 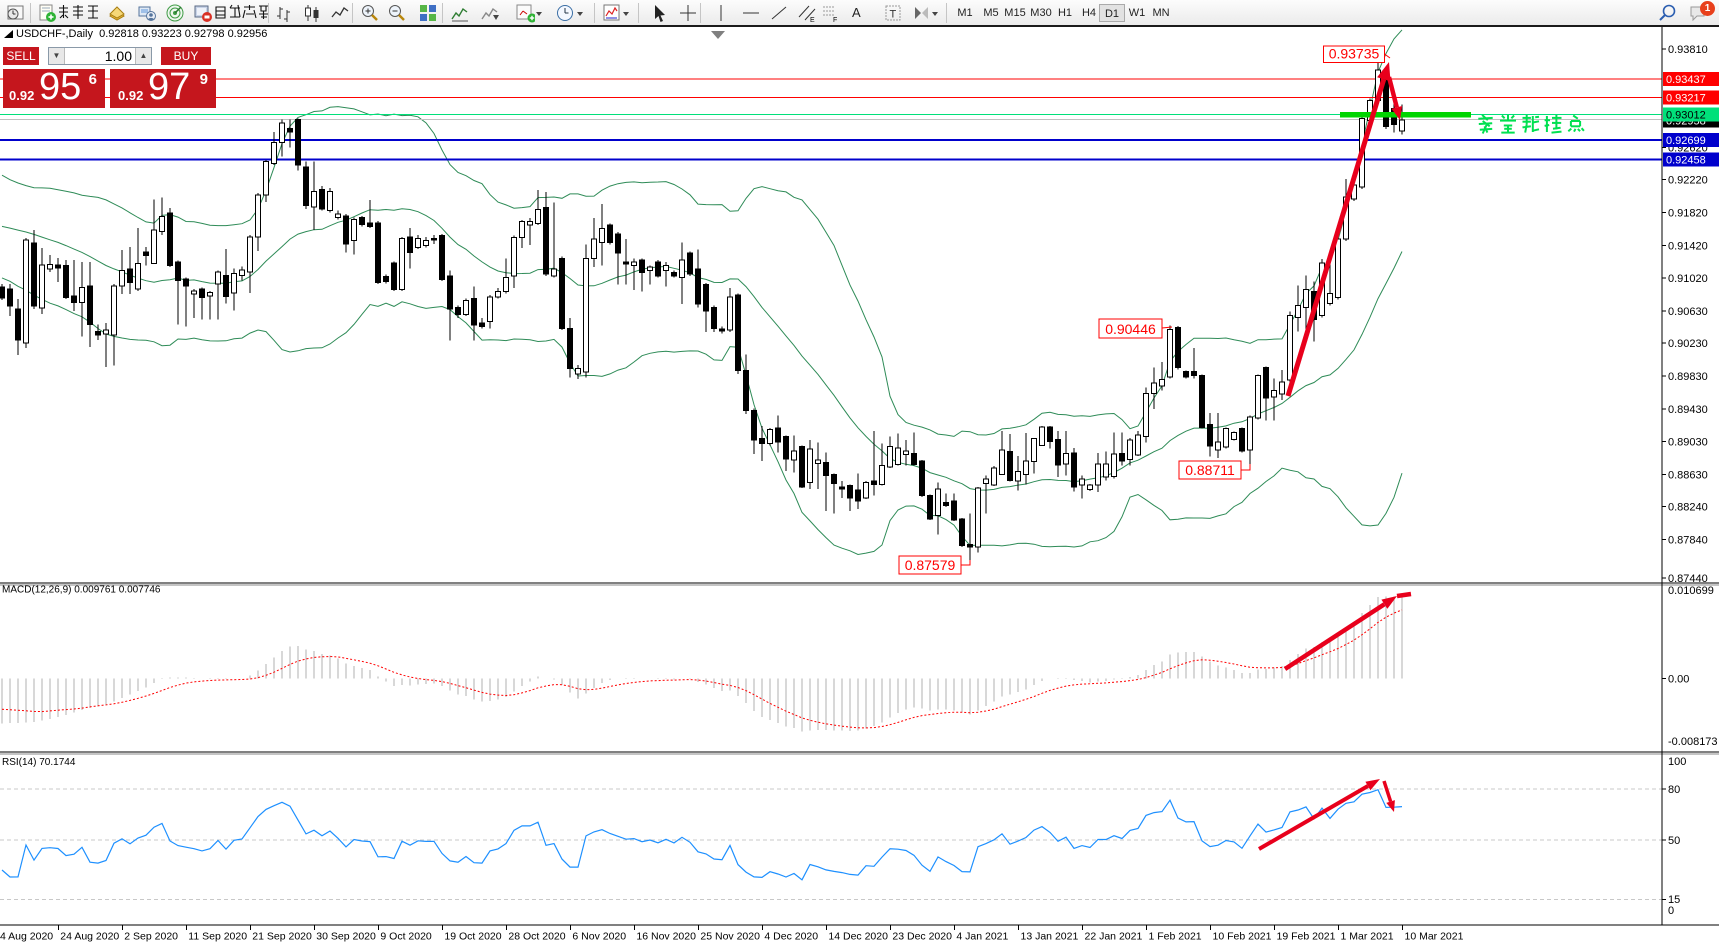 I want to click on svg-text: 0.91420, so click(x=1688, y=246).